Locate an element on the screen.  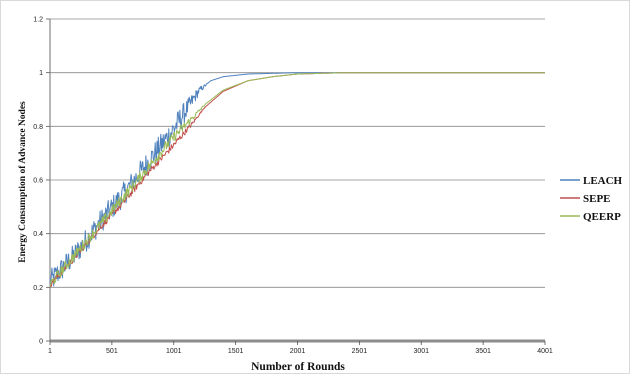
x-tick-label: 3501 is located at coordinates (483, 351).